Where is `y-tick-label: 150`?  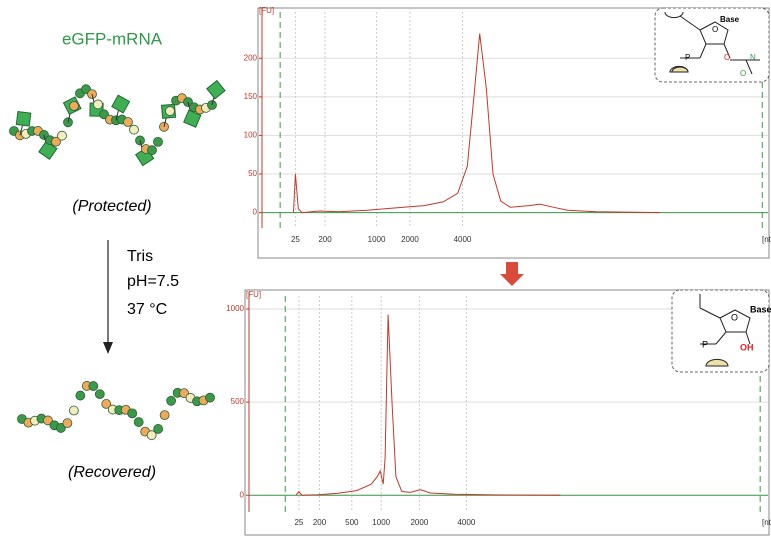 y-tick-label: 150 is located at coordinates (251, 96).